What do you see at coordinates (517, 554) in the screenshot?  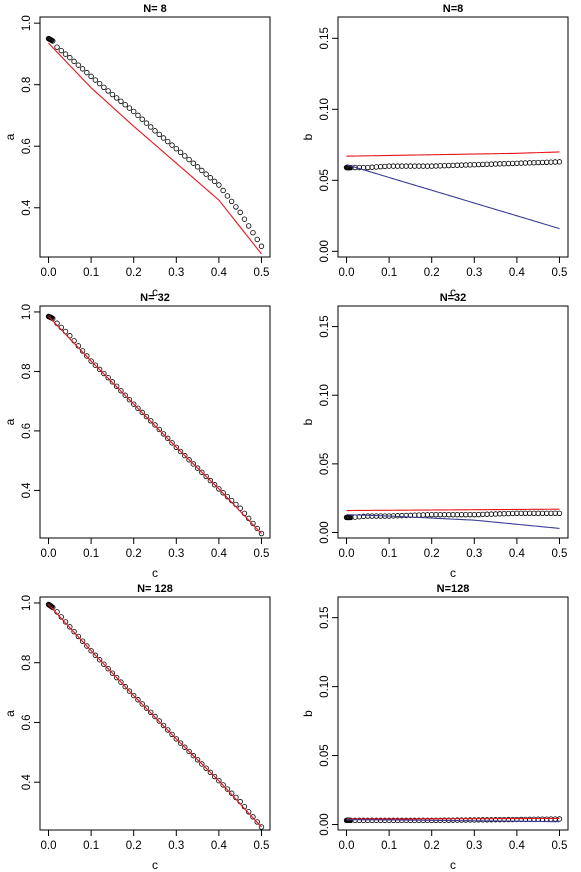 I see `x-tick-label: 0.4` at bounding box center [517, 554].